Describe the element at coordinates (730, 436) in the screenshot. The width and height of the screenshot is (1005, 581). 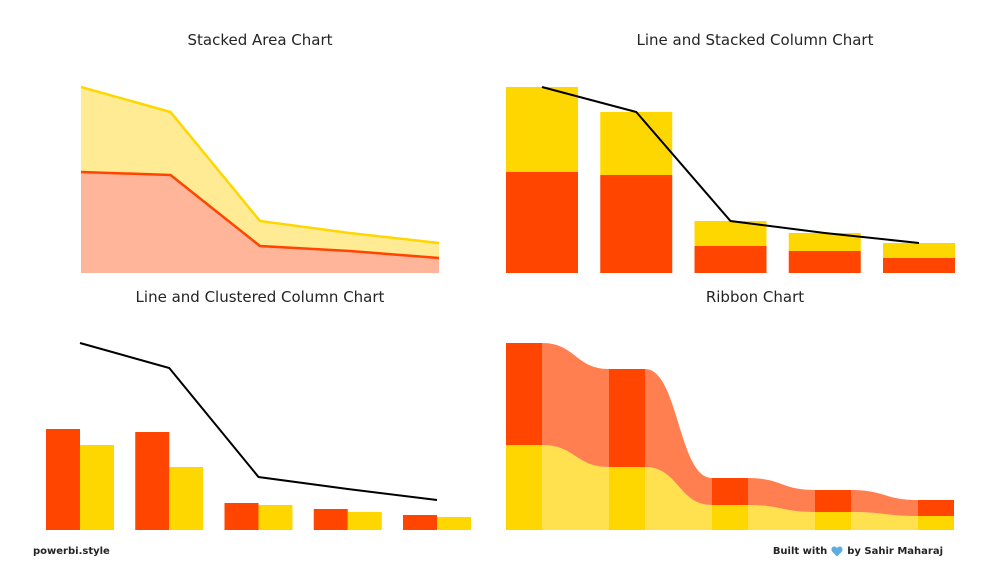
I see `ribbon-chart` at that location.